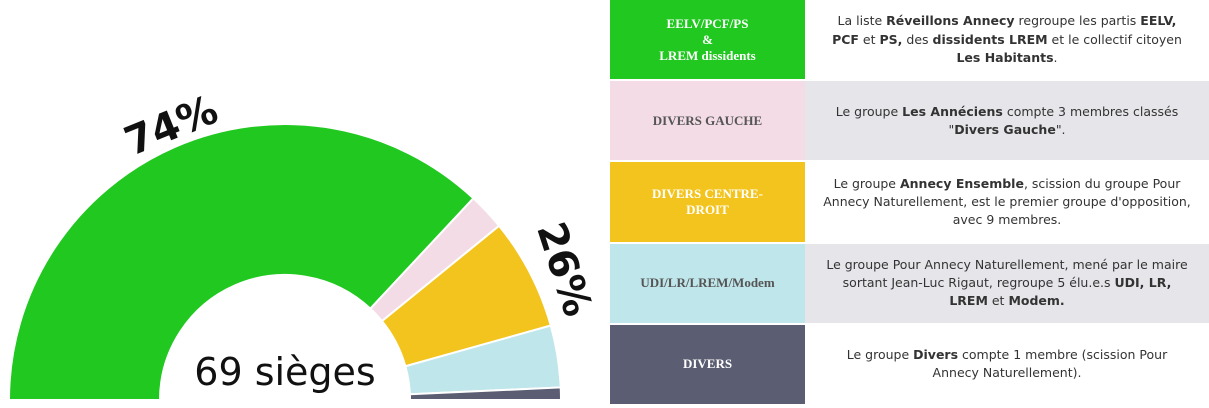  I want to click on group-label: DIVERS CENTRE- DROIT, so click(707, 202).